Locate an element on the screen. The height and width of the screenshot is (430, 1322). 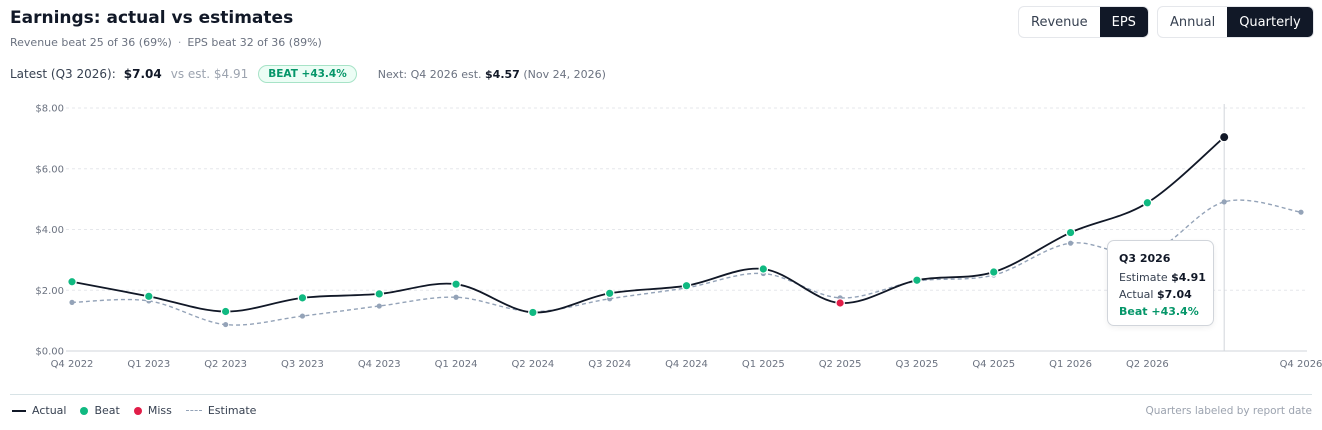
tooltip-actual: Actual $7.04 is located at coordinates (1160, 294).